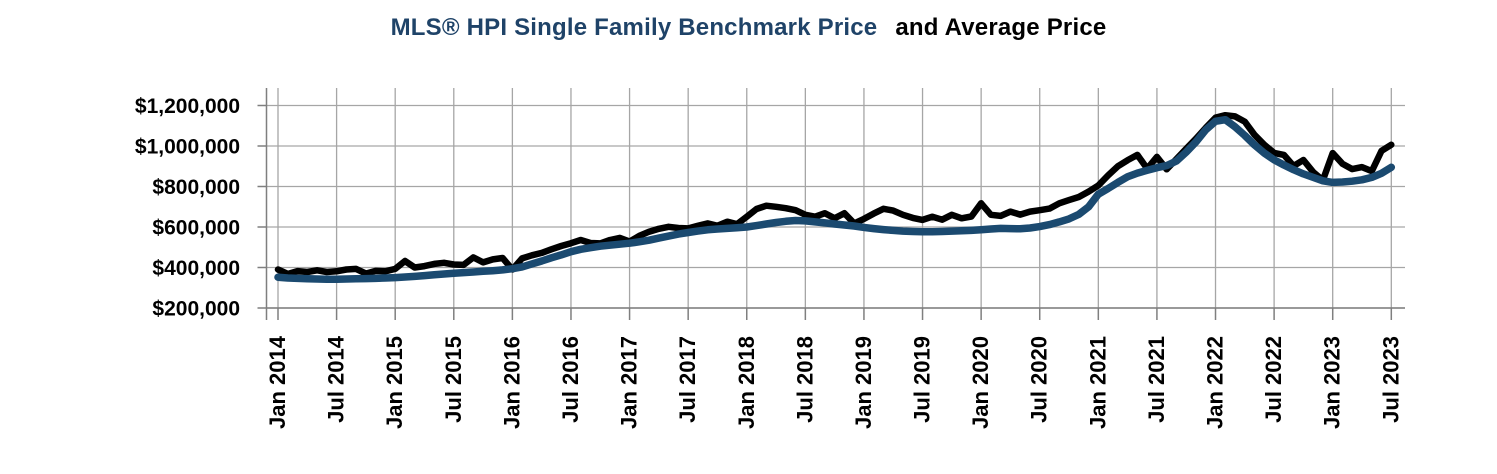 Image resolution: width=1497 pixels, height=474 pixels. I want to click on x-tick-label: Jul 2014, so click(336, 379).